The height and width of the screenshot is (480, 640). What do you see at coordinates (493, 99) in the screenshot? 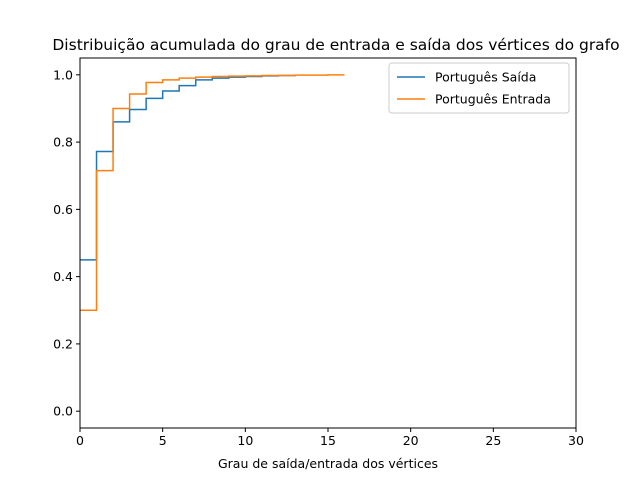
I see `legend-label-1: Português Entrada` at bounding box center [493, 99].